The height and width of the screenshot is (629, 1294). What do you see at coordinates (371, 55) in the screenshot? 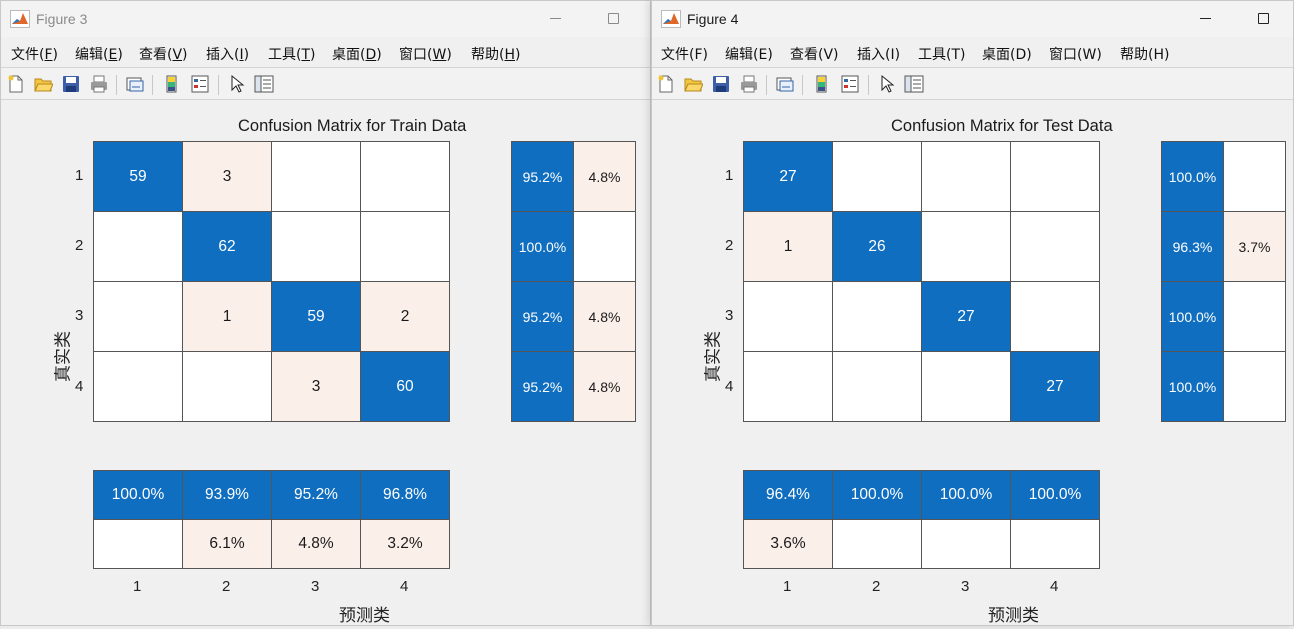
I see `menu-shortcut-key: D` at bounding box center [371, 55].